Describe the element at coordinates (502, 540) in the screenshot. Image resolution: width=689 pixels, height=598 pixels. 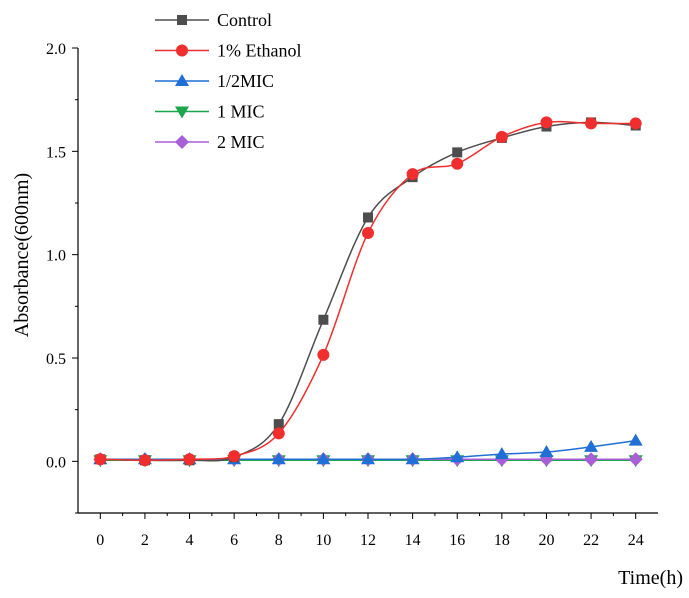
I see `x-tick-label: 18` at that location.